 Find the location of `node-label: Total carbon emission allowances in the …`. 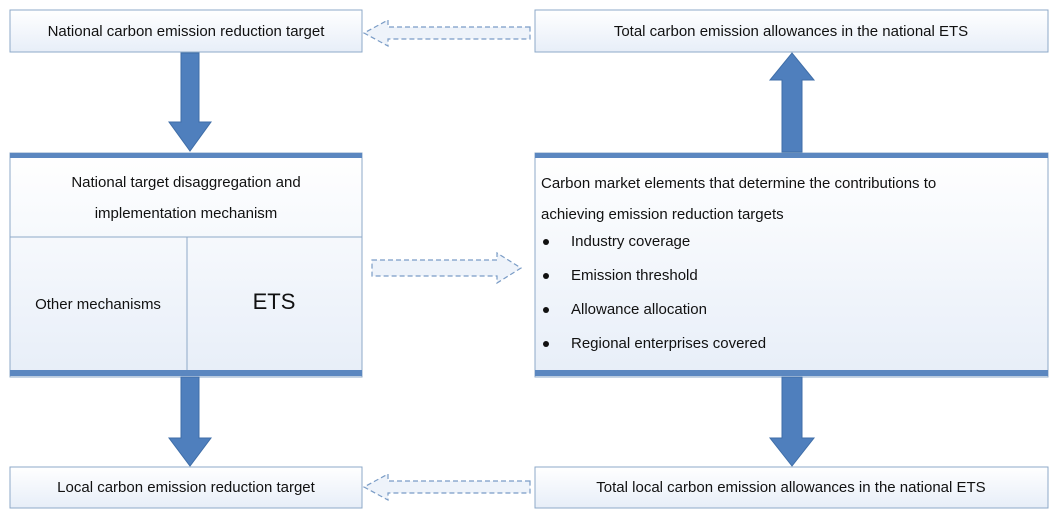

node-label: Total carbon emission allowances in the … is located at coordinates (791, 31).